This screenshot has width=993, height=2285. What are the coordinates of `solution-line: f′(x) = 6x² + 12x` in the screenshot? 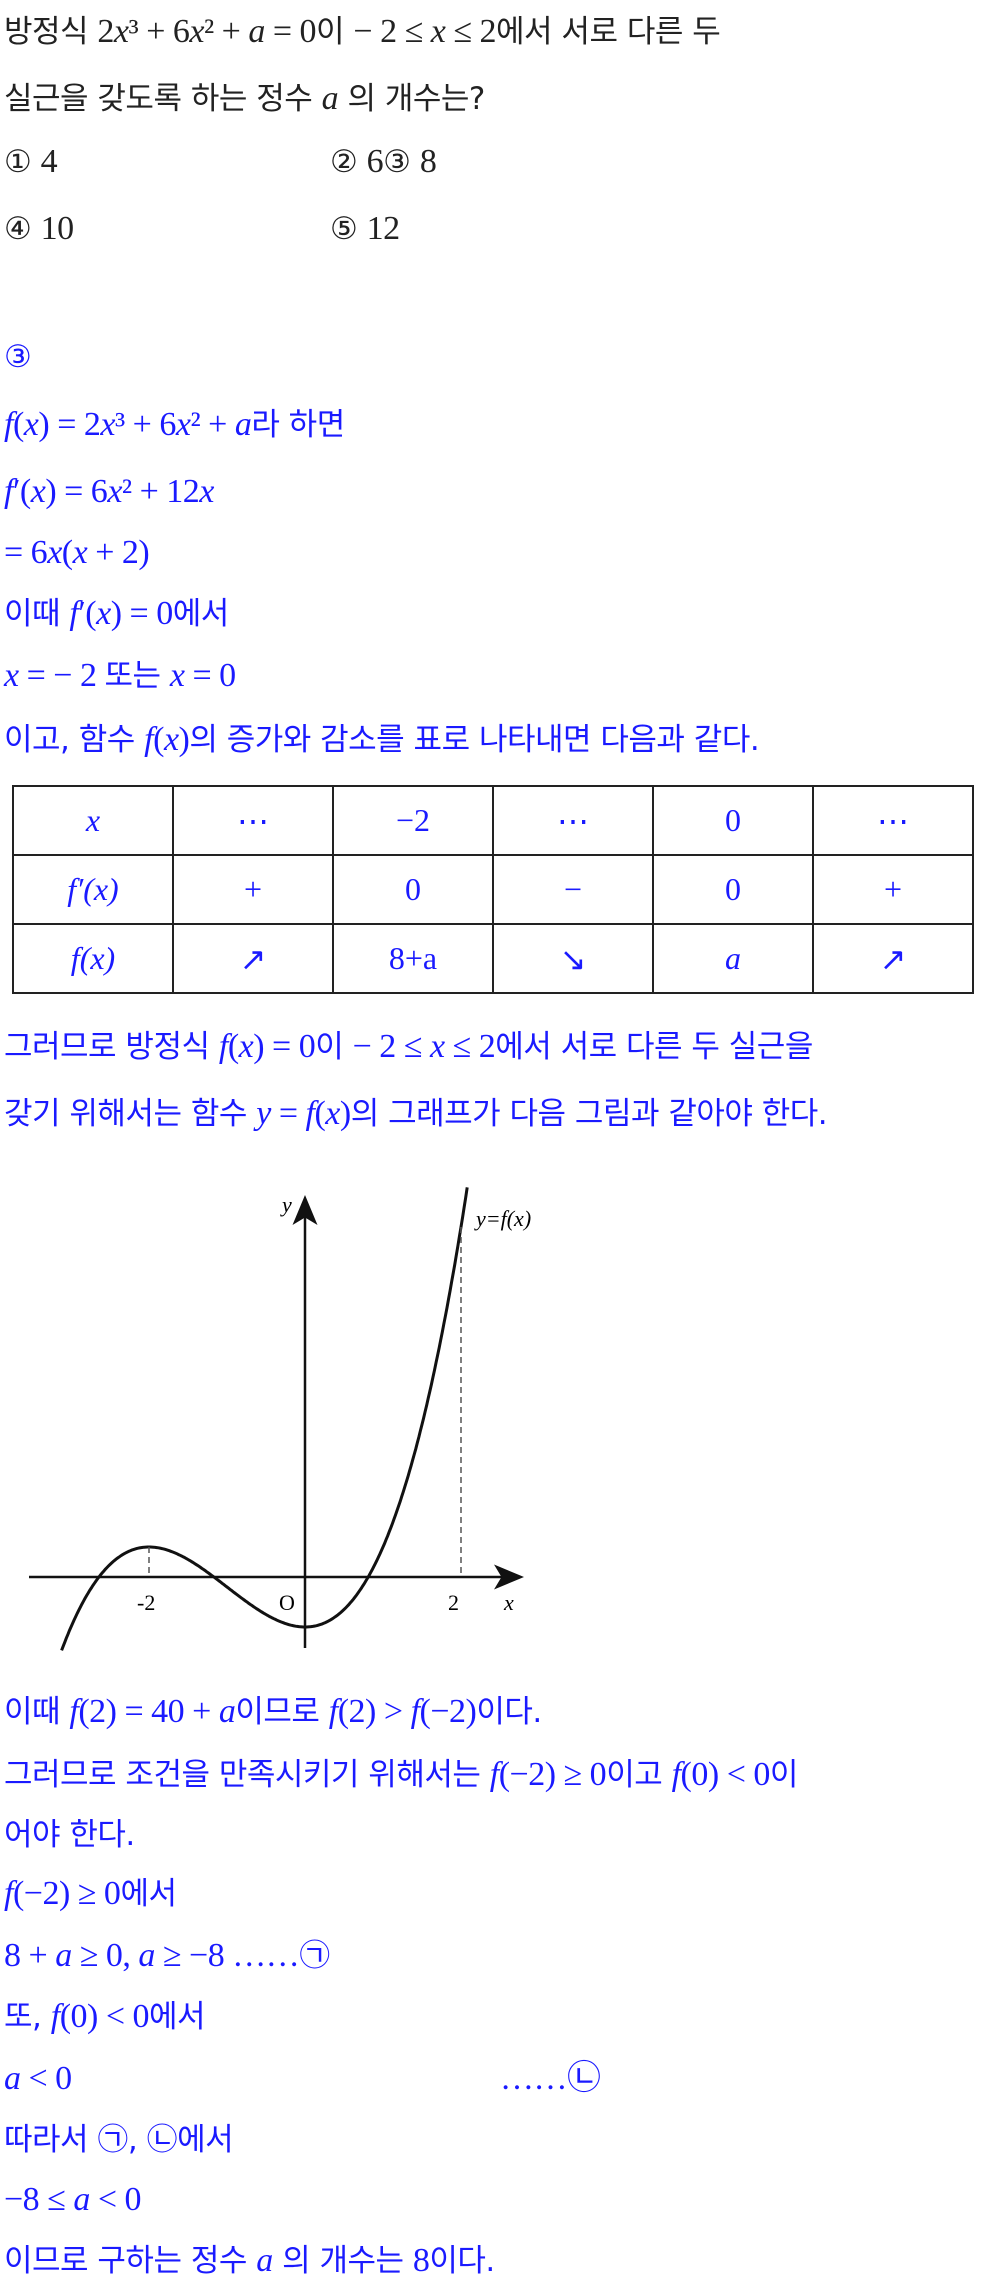 It's located at (109, 492).